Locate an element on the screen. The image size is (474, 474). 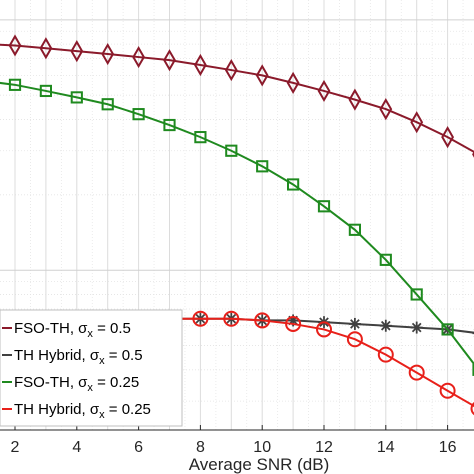
legend-item: TH Hybrid, σx = 0.5 is located at coordinates (72, 357).